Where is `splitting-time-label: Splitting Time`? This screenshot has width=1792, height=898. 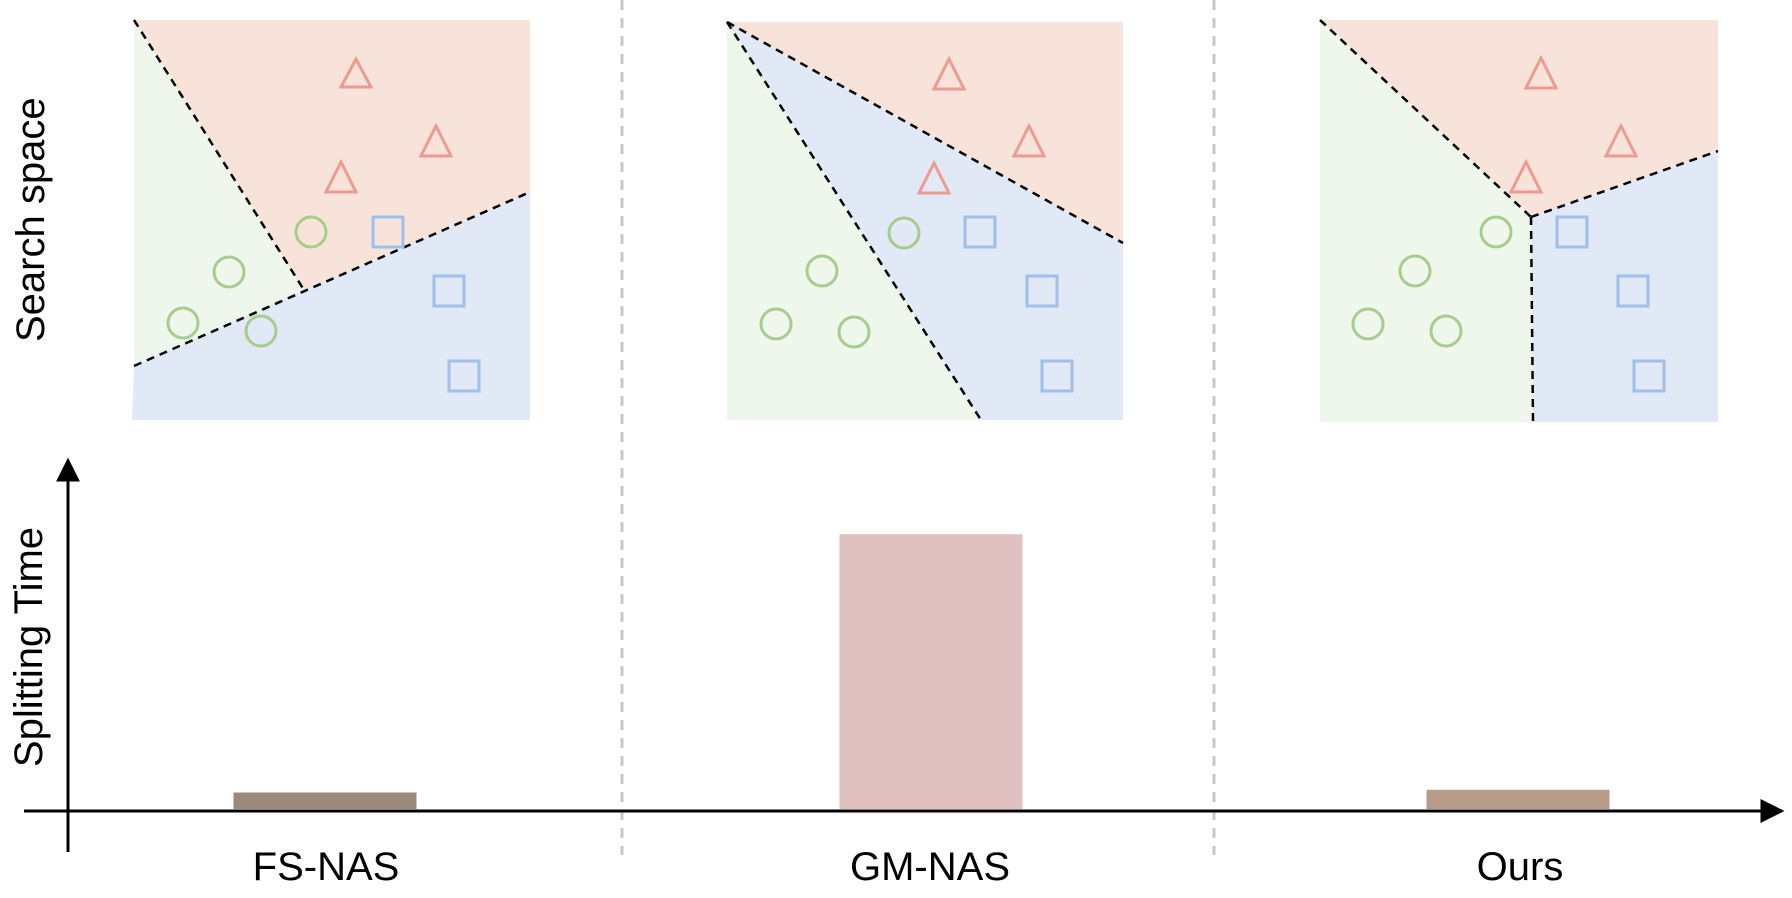 splitting-time-label: Splitting Time is located at coordinates (29, 647).